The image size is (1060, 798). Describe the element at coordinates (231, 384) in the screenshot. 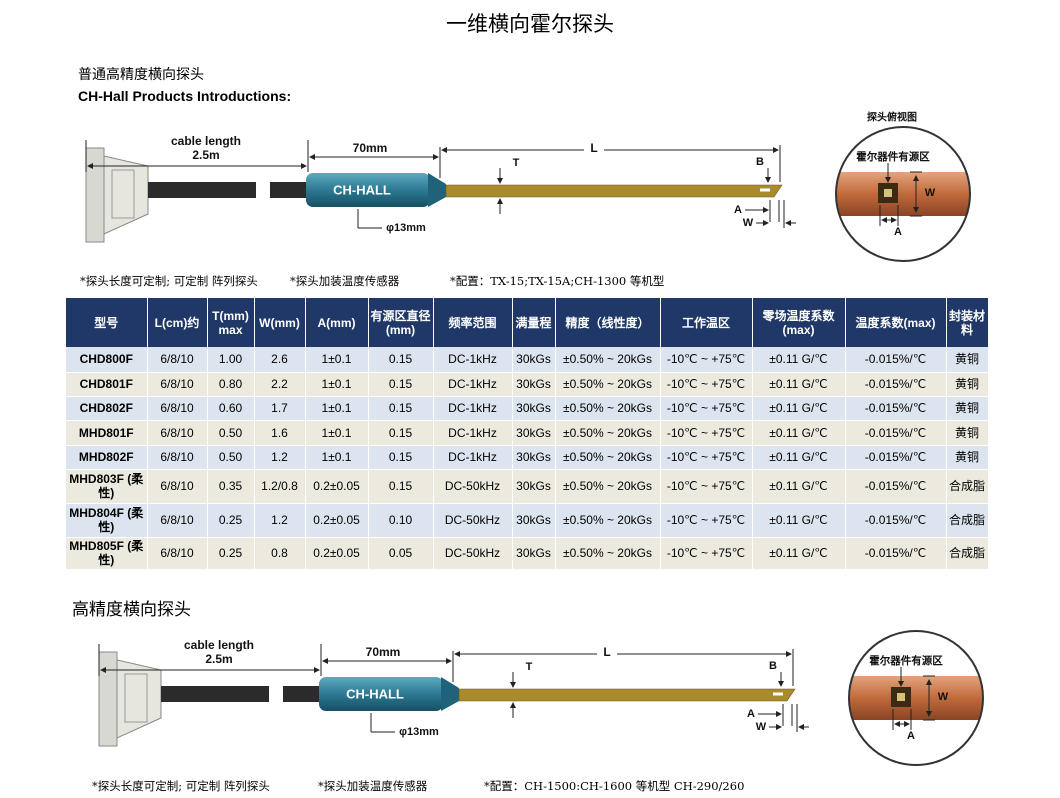

I see `table-cell: 0.80` at that location.